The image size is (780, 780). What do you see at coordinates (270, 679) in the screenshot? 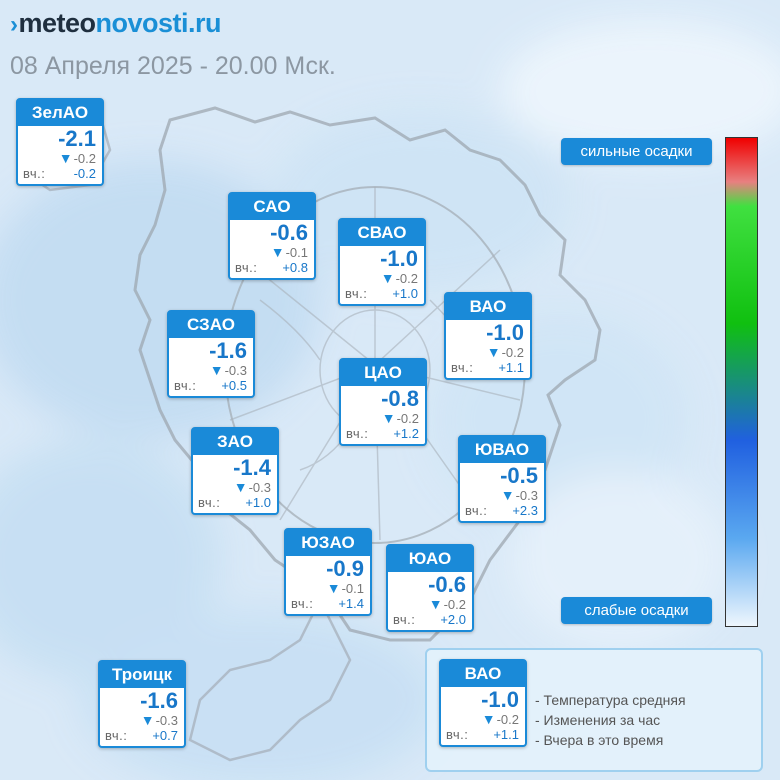
I see `new-moscow-boundary` at bounding box center [270, 679].